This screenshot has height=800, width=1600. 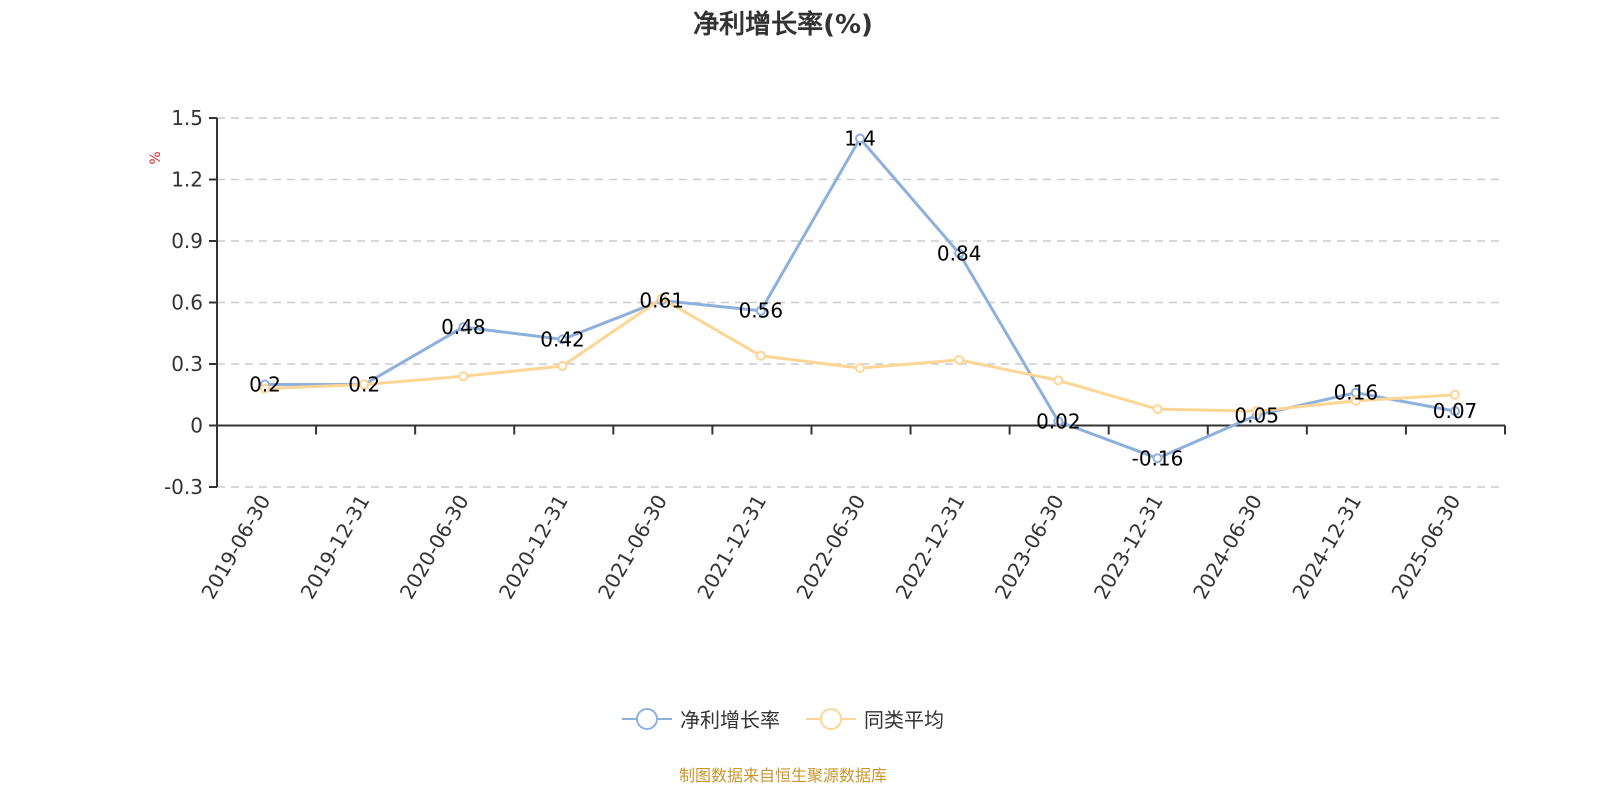 I want to click on legend: 净利增长率 同类平均, so click(x=783, y=718).